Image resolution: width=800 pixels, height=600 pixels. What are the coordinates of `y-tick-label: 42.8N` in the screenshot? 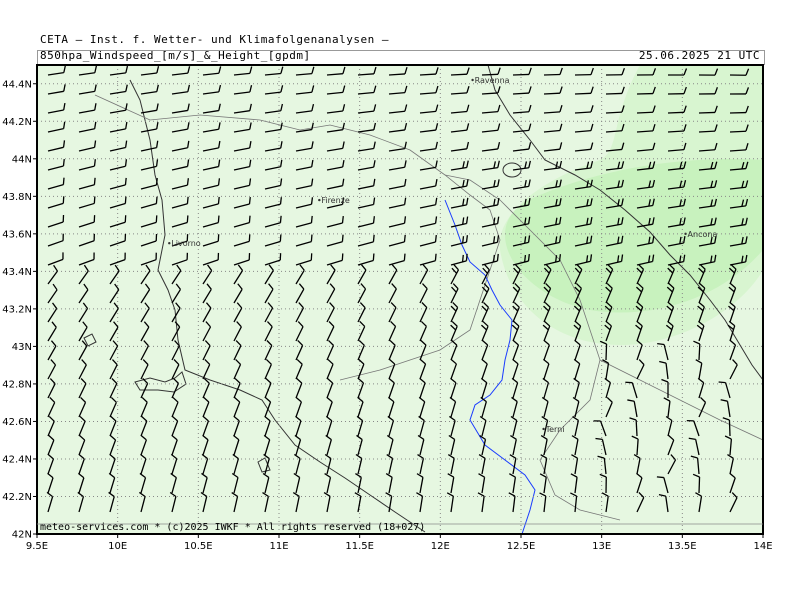 It's located at (17, 384).